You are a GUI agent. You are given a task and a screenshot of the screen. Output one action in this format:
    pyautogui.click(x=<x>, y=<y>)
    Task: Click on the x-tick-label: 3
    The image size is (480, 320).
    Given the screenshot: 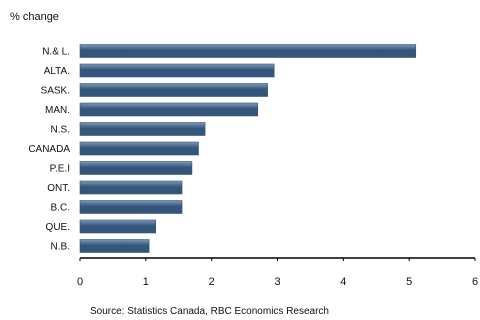 What is the action you would take?
    pyautogui.click(x=277, y=282)
    